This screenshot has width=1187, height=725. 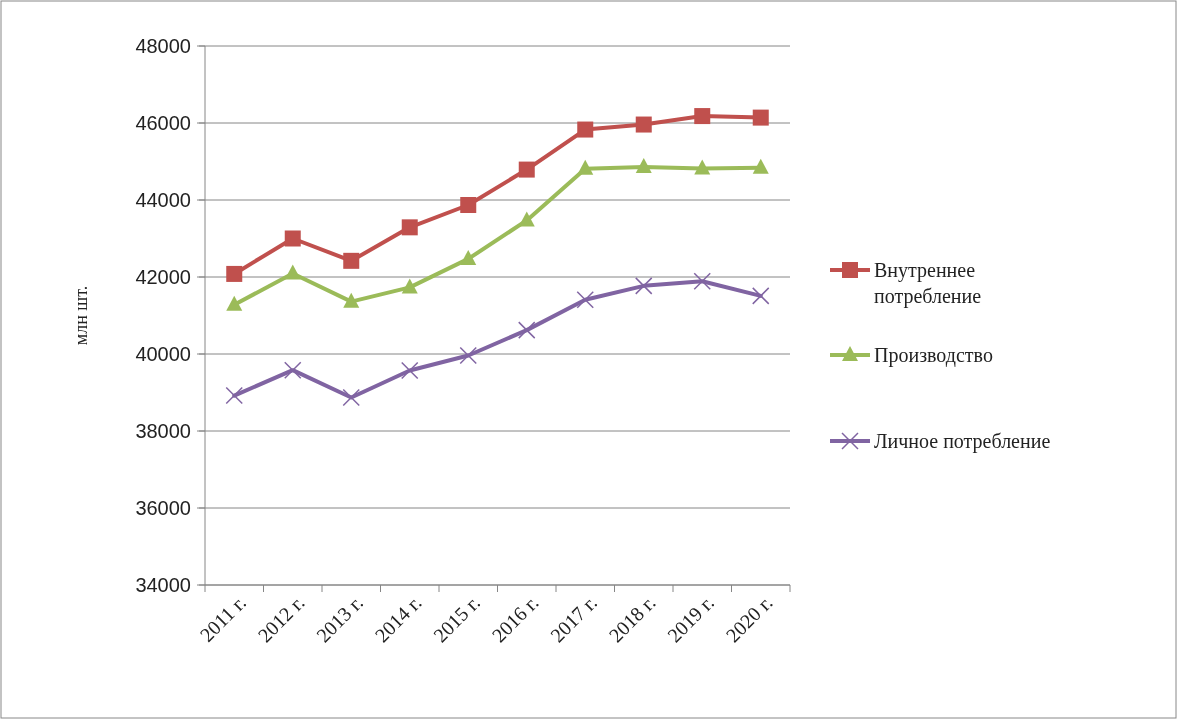 What do you see at coordinates (962, 441) in the screenshot?
I see `legend-label: Личное потребление` at bounding box center [962, 441].